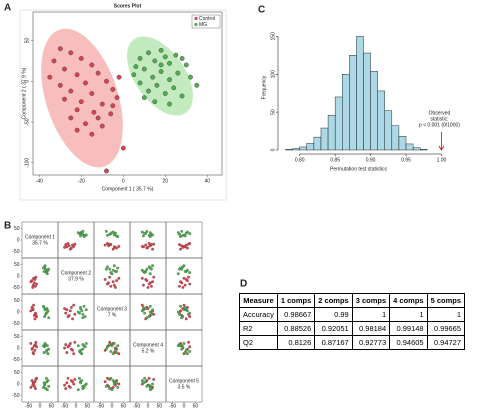  Describe the element at coordinates (27, 41) in the screenshot. I see `y-tick-label: 50` at that location.